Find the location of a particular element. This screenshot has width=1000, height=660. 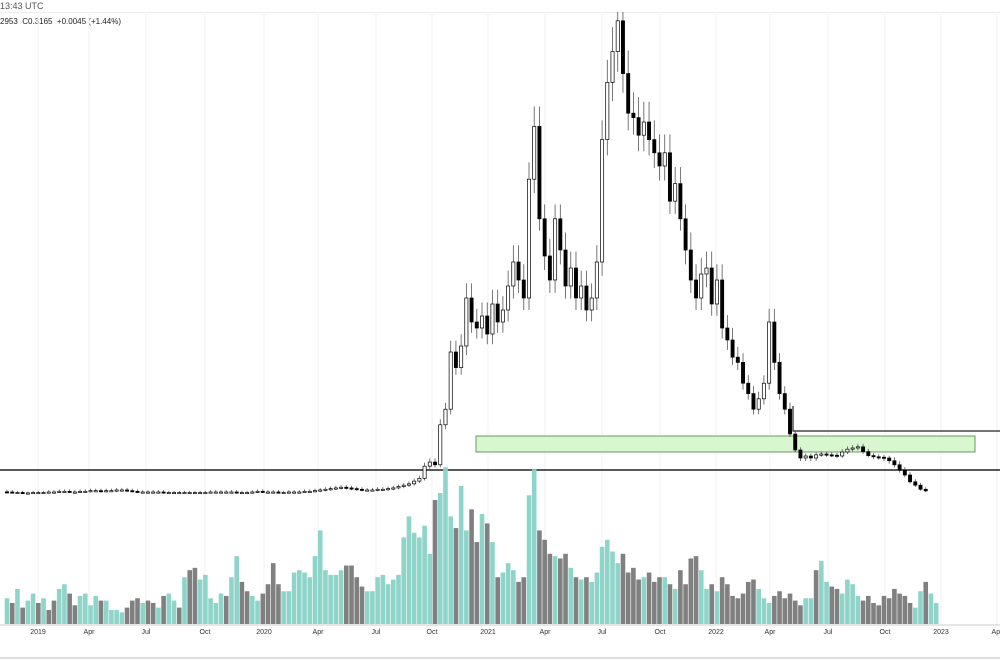

x-tick-label: 2023 is located at coordinates (941, 632).